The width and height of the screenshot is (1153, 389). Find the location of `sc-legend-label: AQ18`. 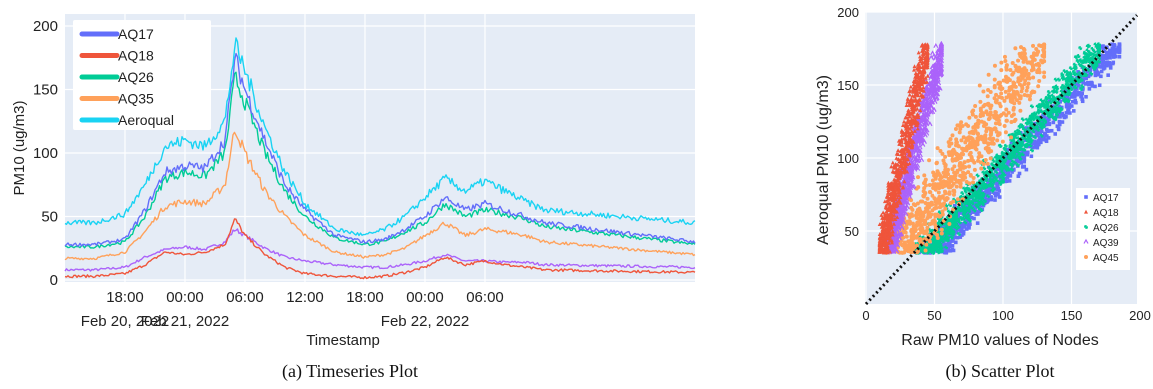

sc-legend-label: AQ18 is located at coordinates (1106, 213).